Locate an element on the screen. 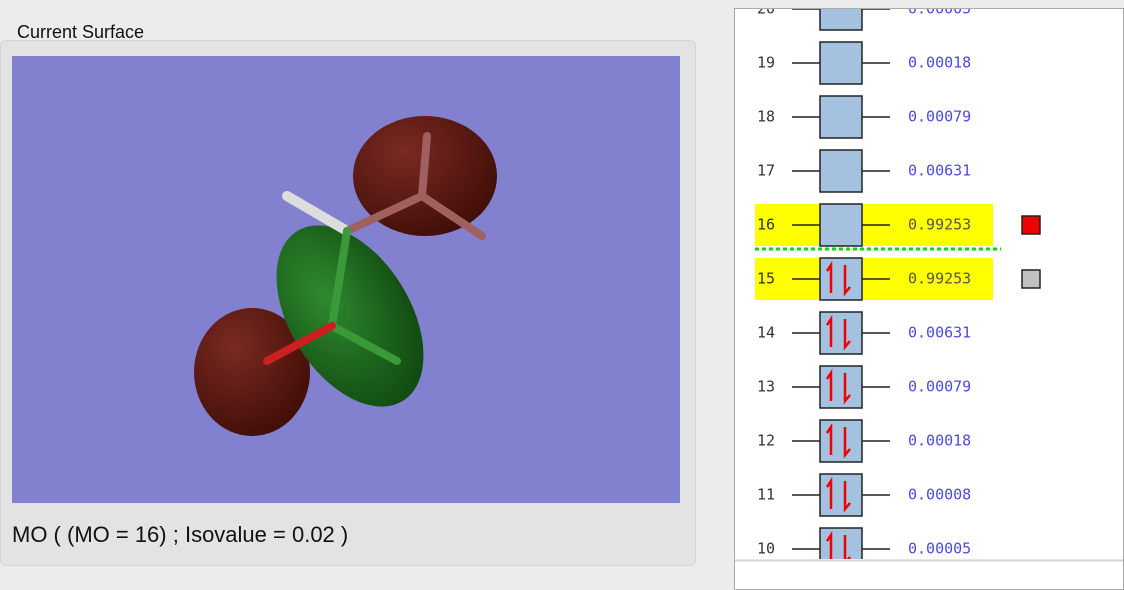  orbital-number: 14 is located at coordinates (766, 333).